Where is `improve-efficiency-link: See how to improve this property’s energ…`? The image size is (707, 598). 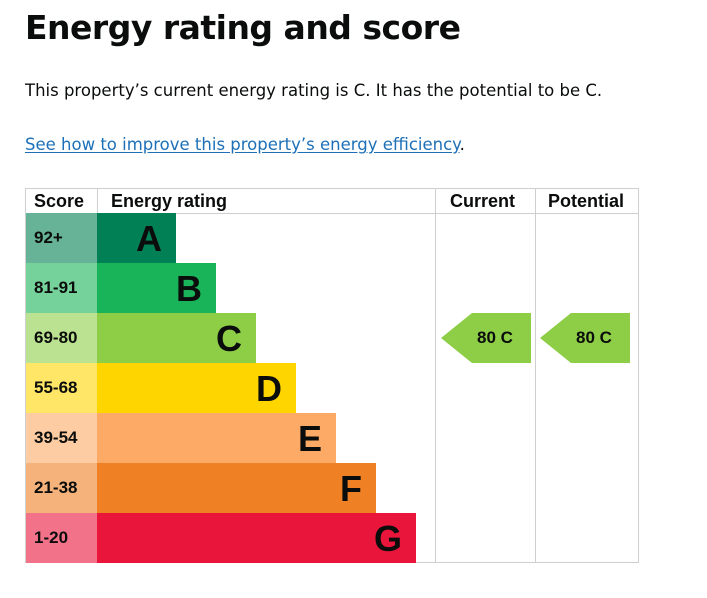 improve-efficiency-link: See how to improve this property’s energ… is located at coordinates (242, 144).